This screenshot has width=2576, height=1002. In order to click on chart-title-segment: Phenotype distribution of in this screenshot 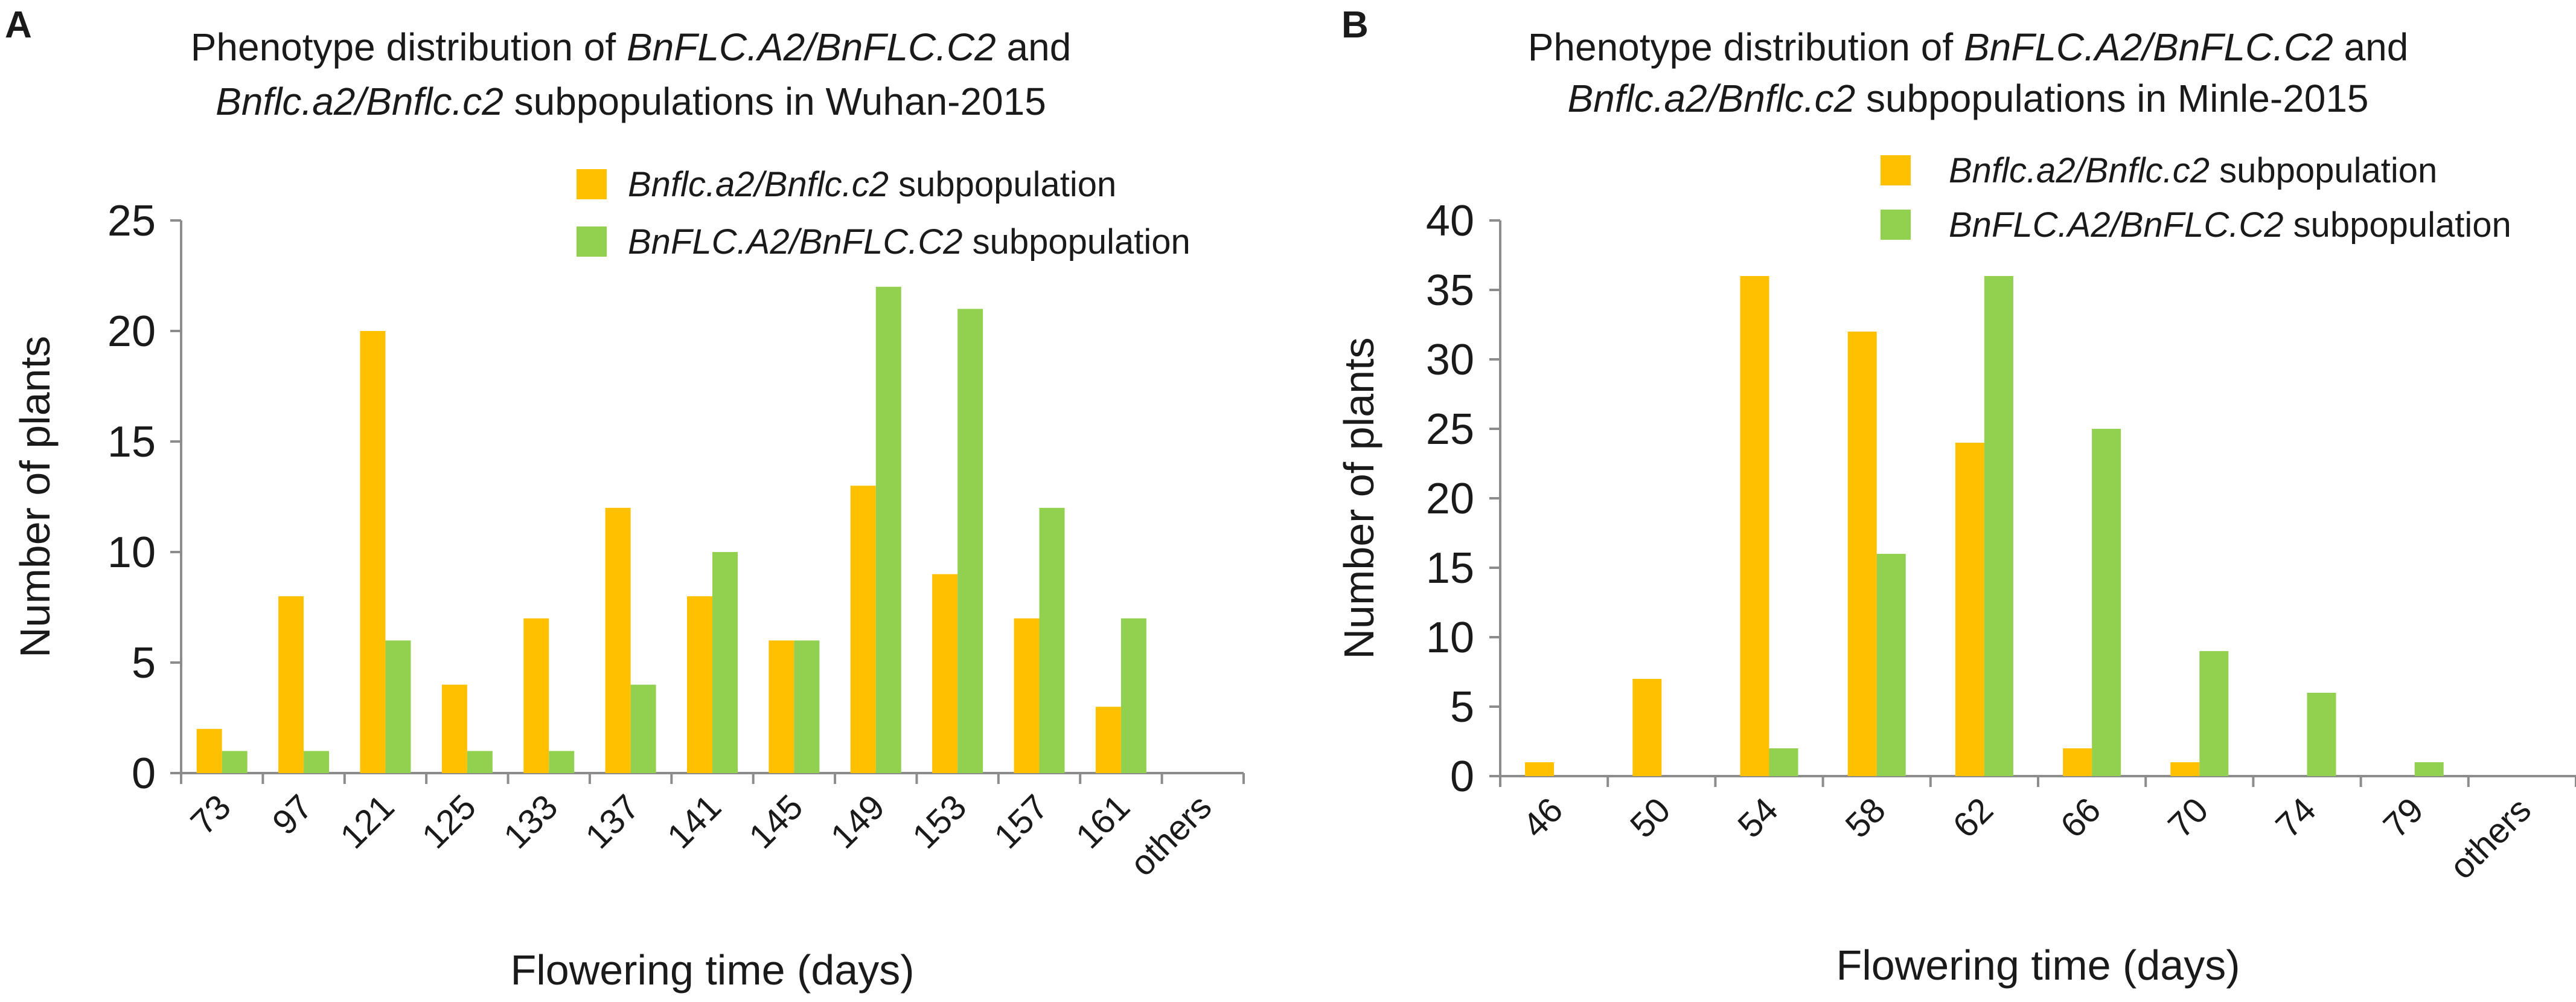, I will do `click(409, 47)`.